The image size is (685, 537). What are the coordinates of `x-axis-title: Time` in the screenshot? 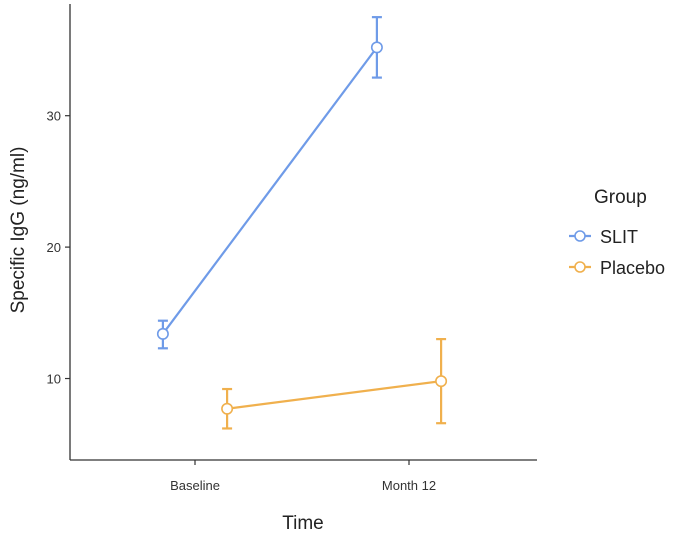 It's located at (303, 523).